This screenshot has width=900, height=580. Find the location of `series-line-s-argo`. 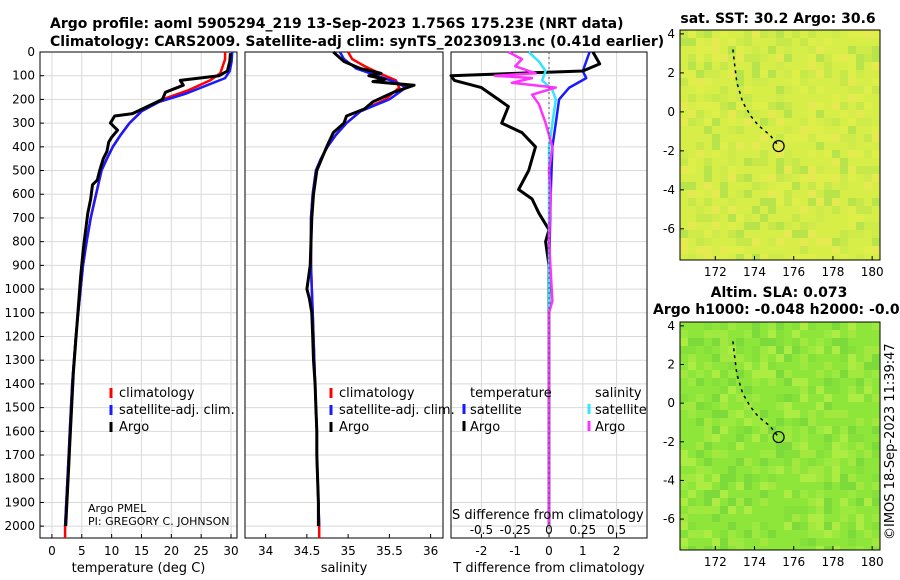

series-line-s-argo is located at coordinates (525, 288).